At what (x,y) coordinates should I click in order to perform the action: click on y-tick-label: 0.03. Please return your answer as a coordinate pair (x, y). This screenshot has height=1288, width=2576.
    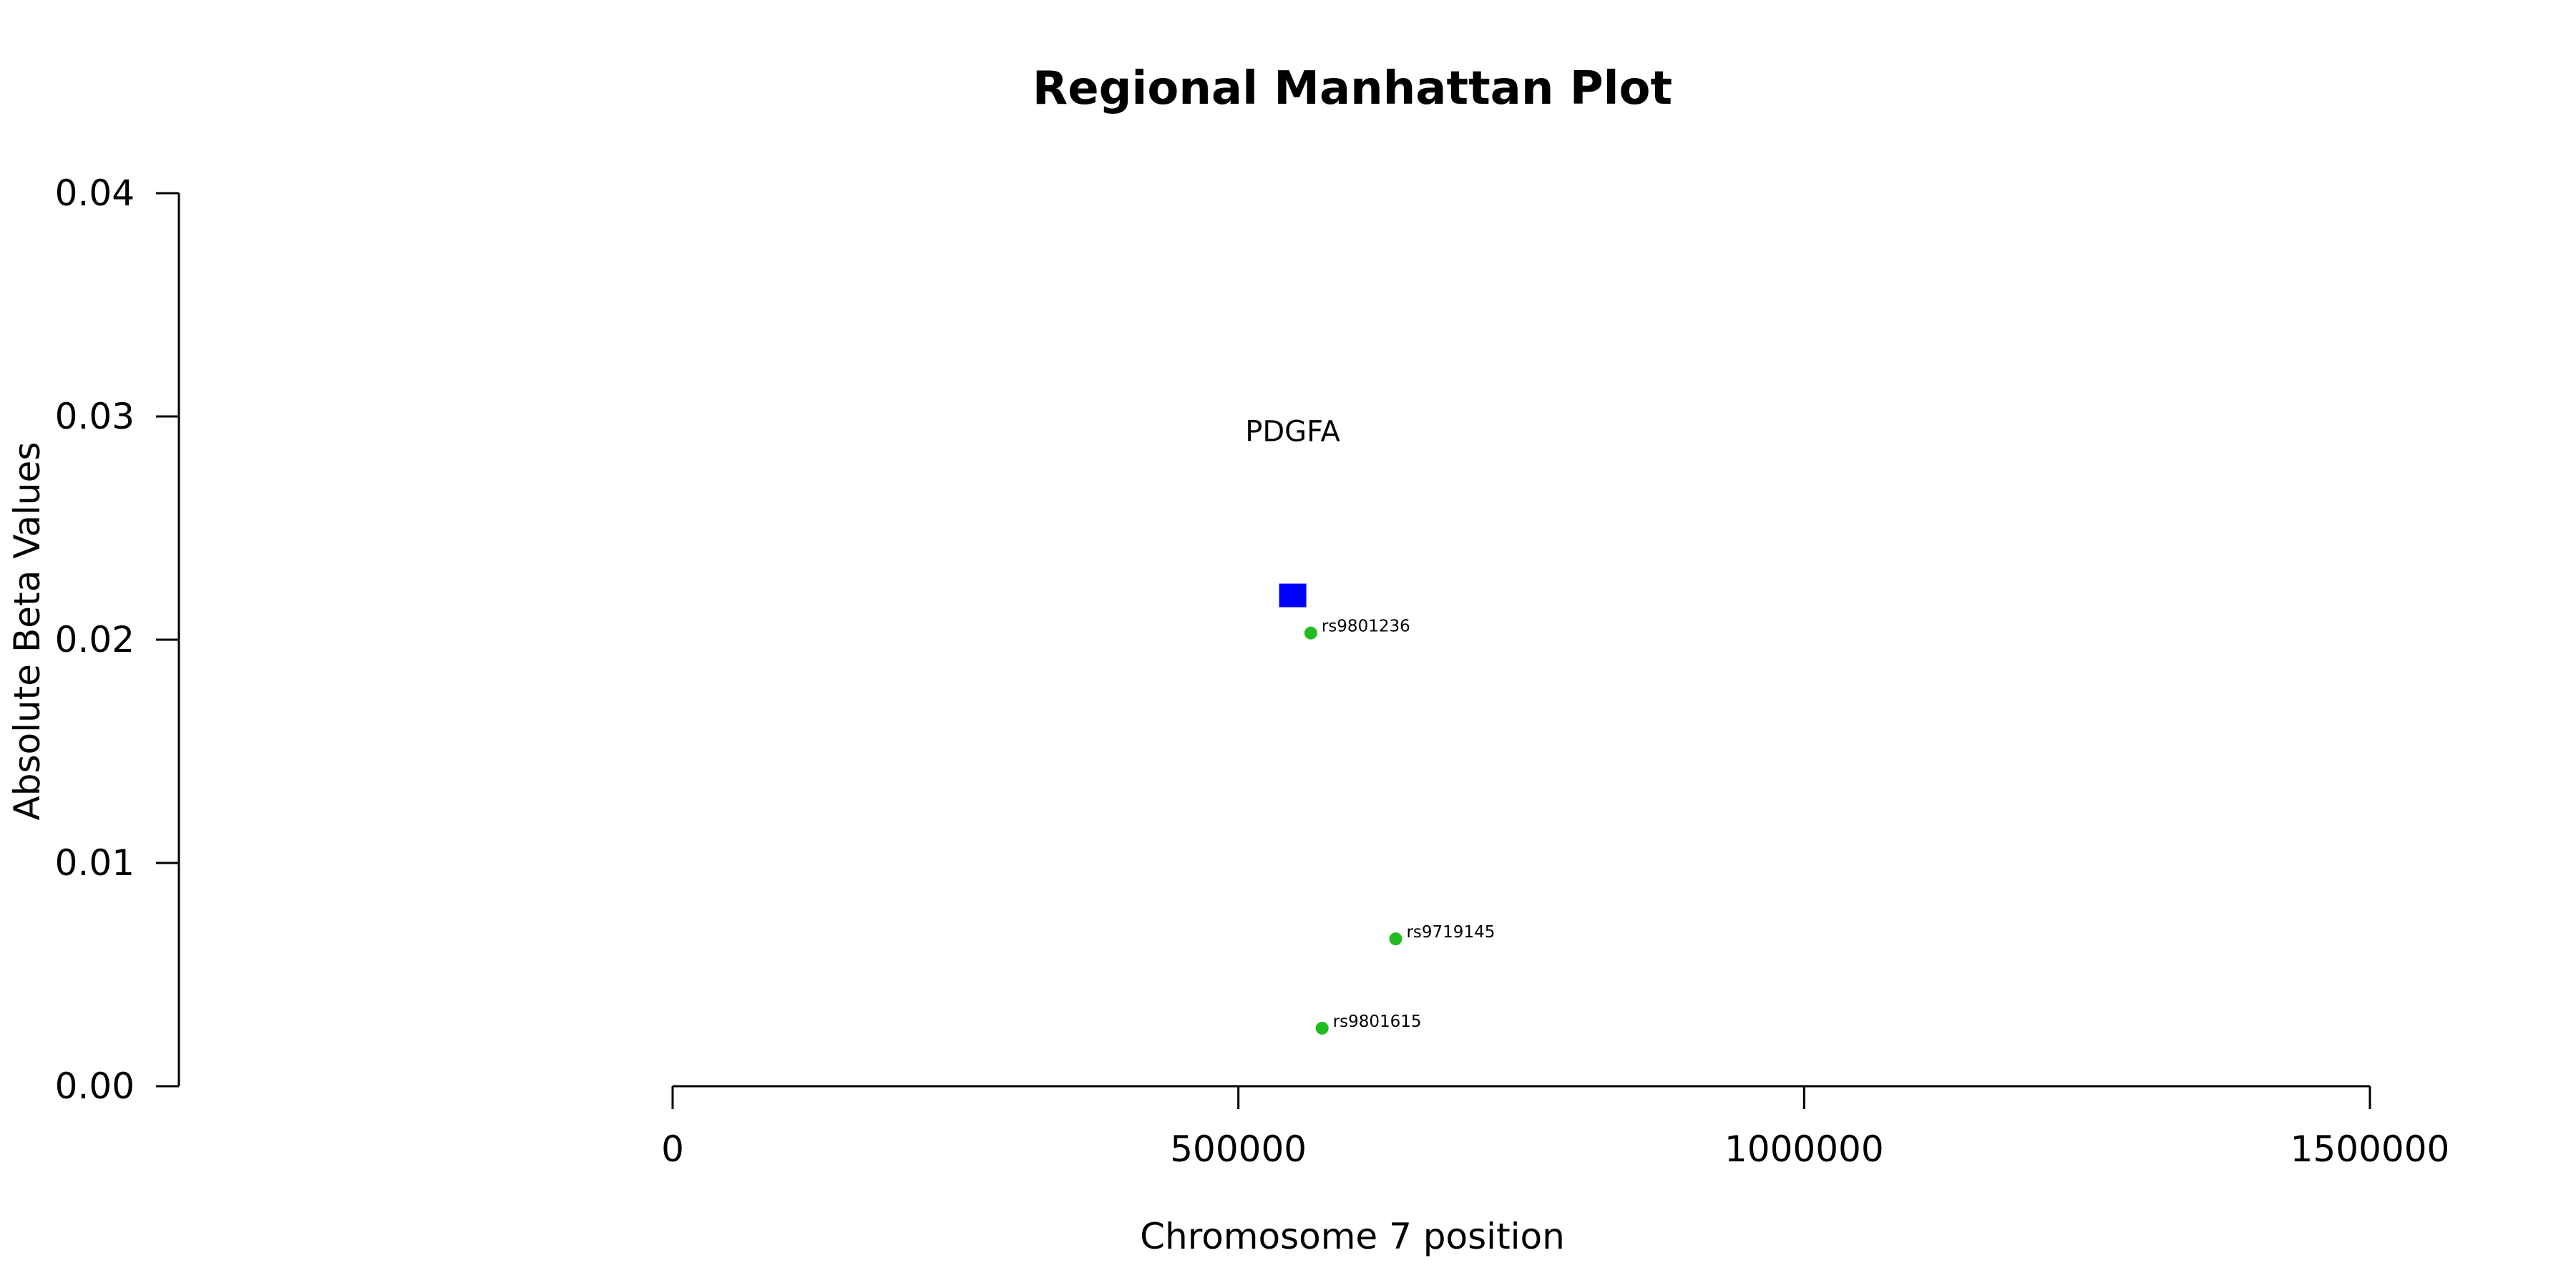
    Looking at the image, I should click on (95, 416).